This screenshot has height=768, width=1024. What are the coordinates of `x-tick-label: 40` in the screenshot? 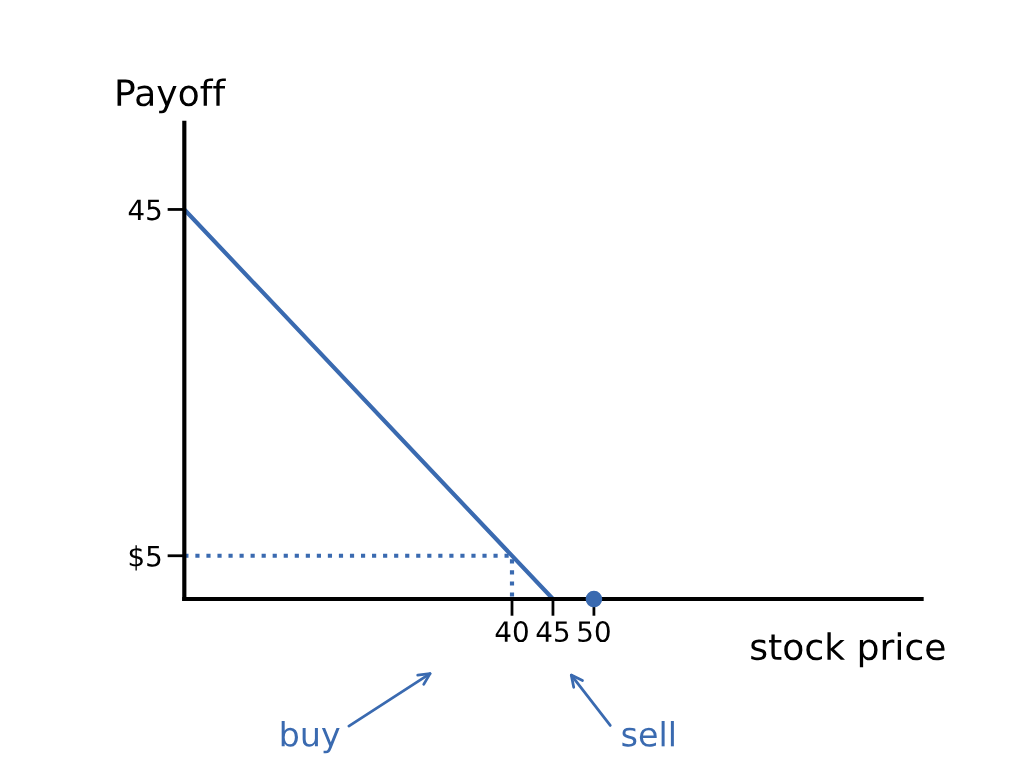 It's located at (511, 632).